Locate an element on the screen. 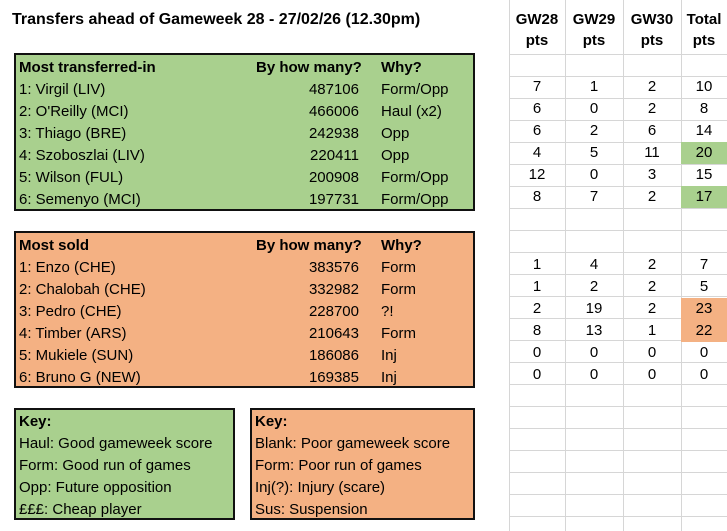 The height and width of the screenshot is (531, 727). table-row: 1: Enzo (CHE) 383576 Form is located at coordinates (244, 267).